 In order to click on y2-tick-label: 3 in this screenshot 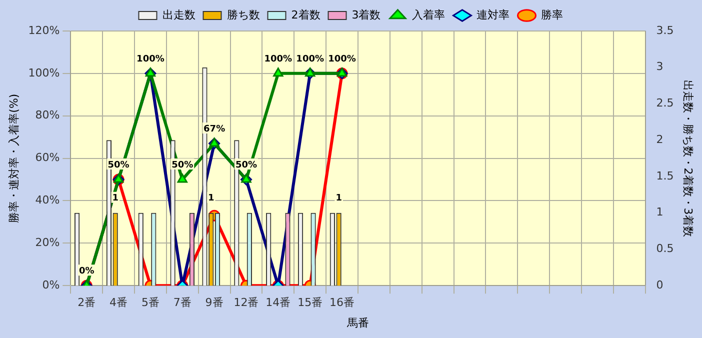, I will do `click(660, 67)`.